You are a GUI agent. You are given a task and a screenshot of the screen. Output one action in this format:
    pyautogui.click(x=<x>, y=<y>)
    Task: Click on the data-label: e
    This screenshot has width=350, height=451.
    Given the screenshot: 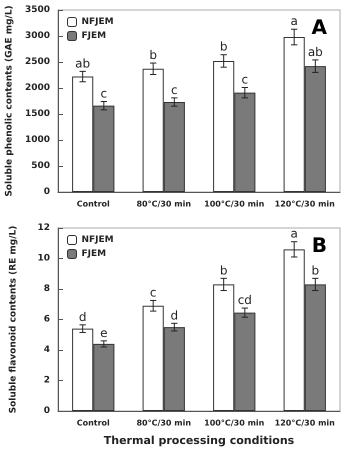 What is the action you would take?
    pyautogui.click(x=104, y=333)
    